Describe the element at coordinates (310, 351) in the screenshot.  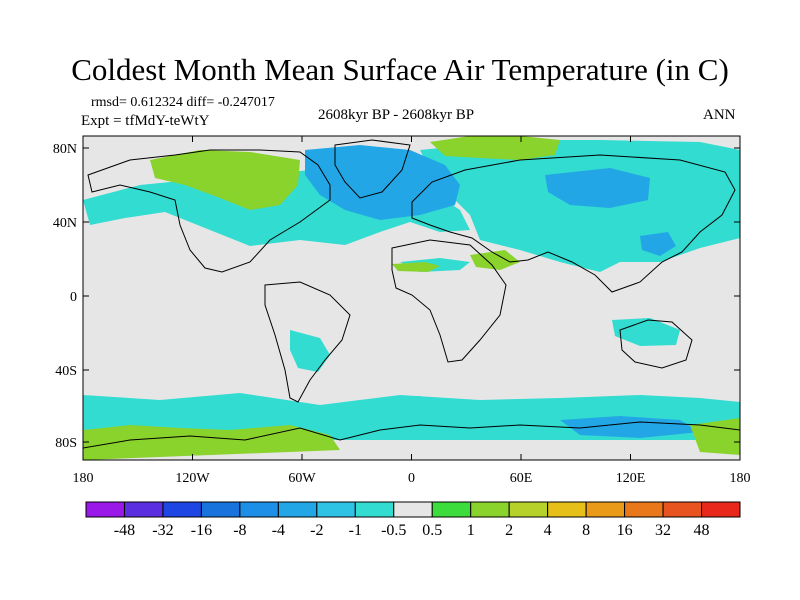
I see `region-south-america-band` at that location.